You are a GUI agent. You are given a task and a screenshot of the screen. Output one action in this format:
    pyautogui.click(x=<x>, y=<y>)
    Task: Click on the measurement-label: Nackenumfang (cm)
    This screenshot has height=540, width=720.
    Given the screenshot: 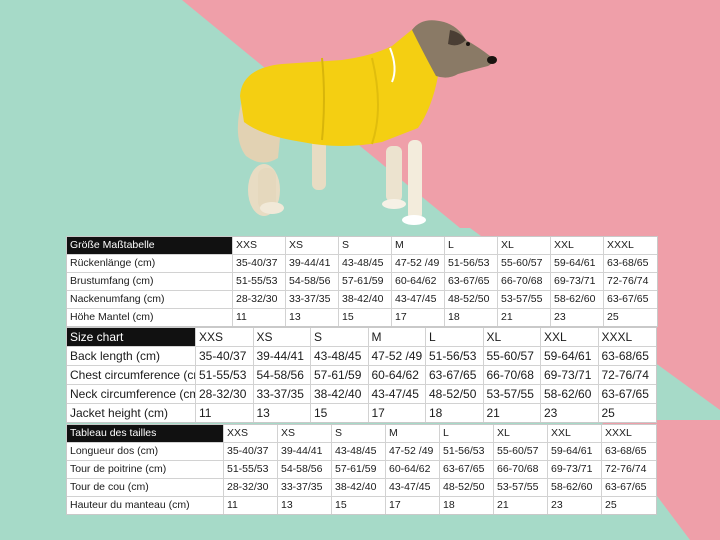 What is the action you would take?
    pyautogui.click(x=150, y=299)
    